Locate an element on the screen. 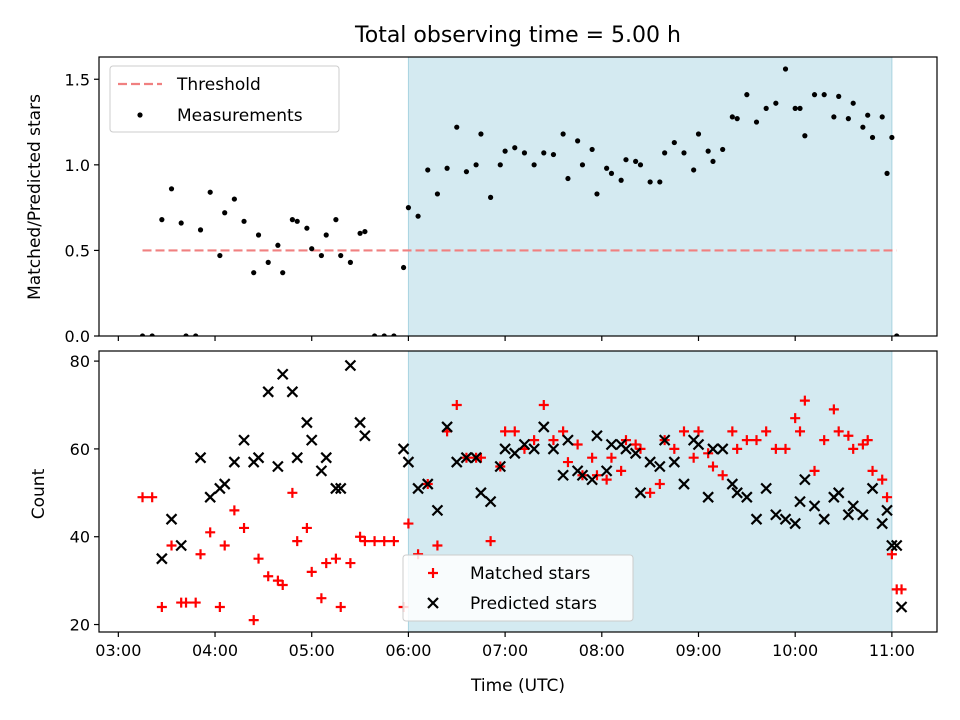  legend-predicted-label: Predicted stars is located at coordinates (533, 604).